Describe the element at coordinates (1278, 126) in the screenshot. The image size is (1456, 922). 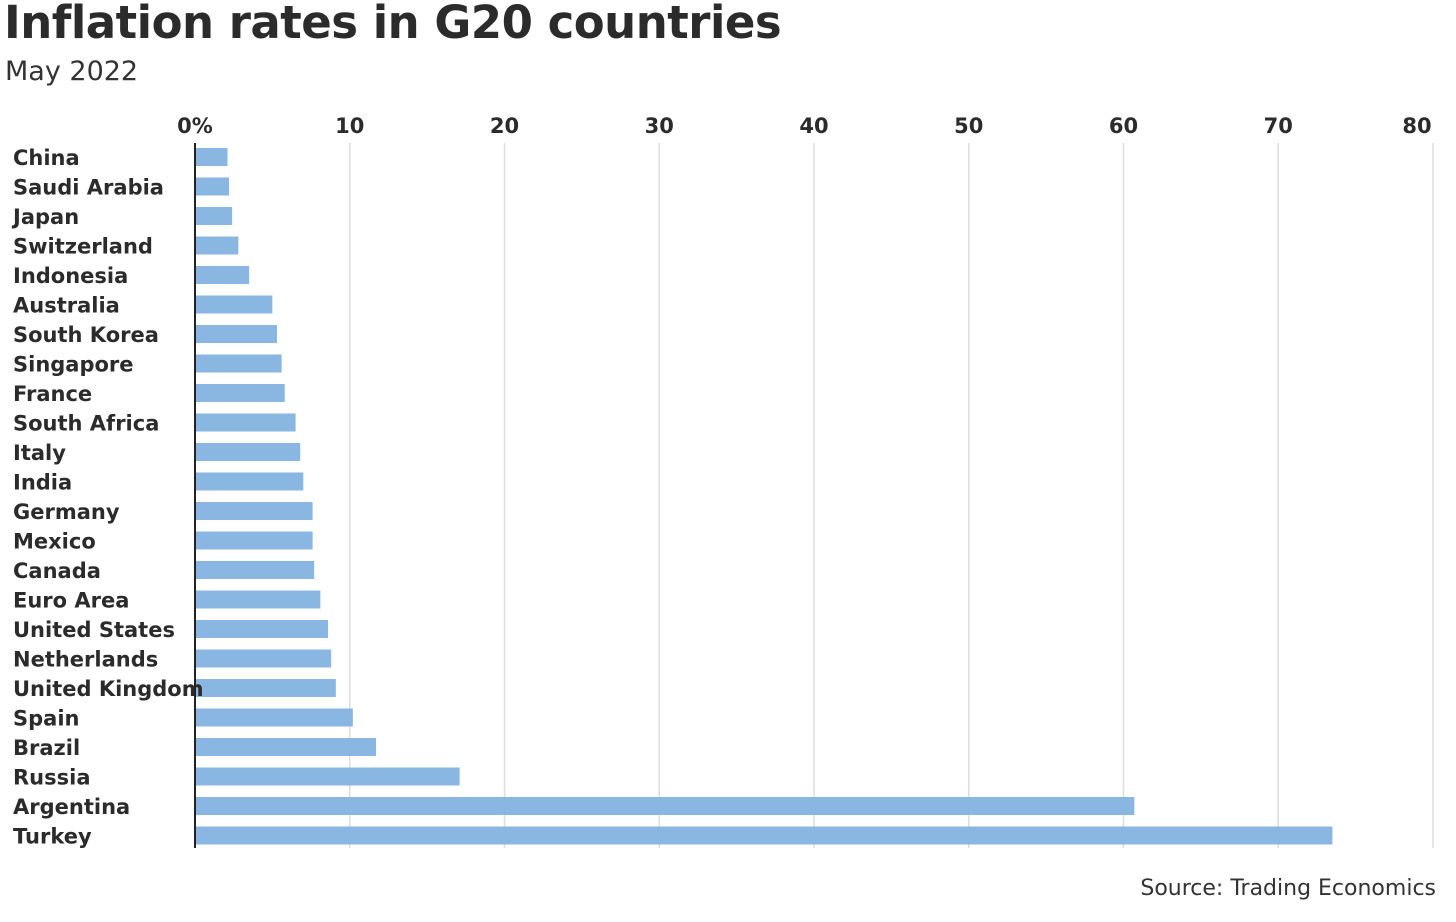
I see `x-tick-label: 70` at that location.